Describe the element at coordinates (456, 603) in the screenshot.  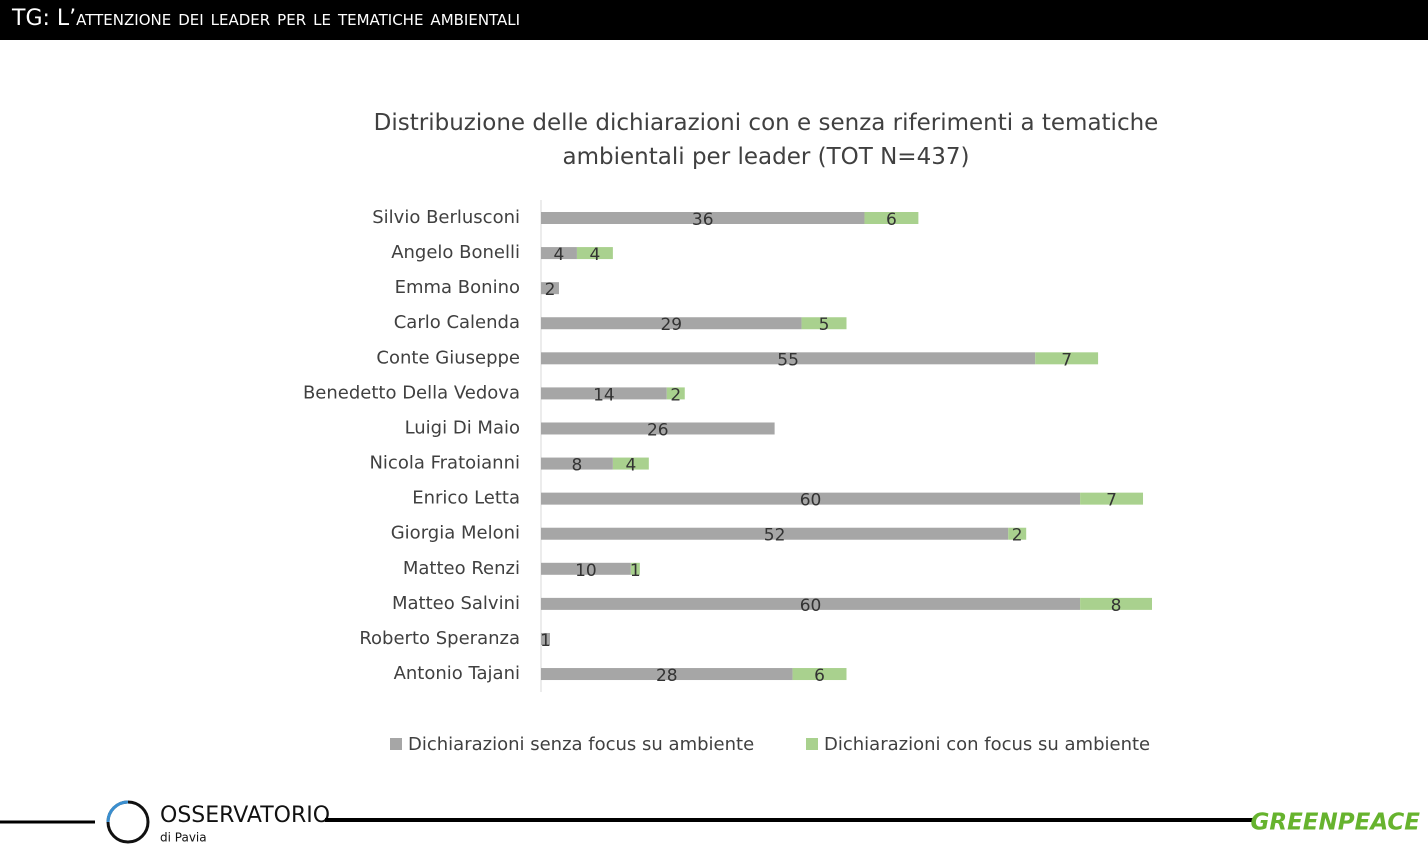
I see `category-label: Matteo Salvini` at that location.